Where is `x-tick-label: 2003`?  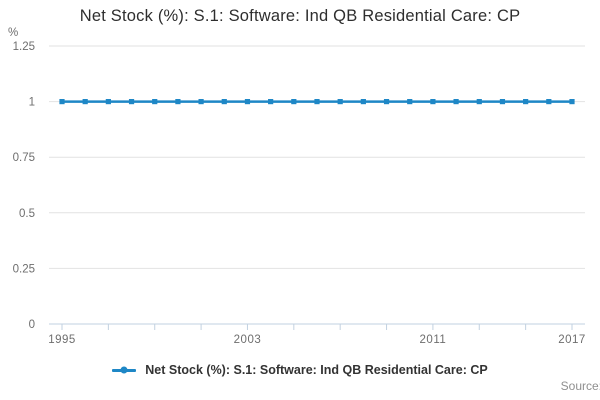 x-tick-label: 2003 is located at coordinates (248, 340).